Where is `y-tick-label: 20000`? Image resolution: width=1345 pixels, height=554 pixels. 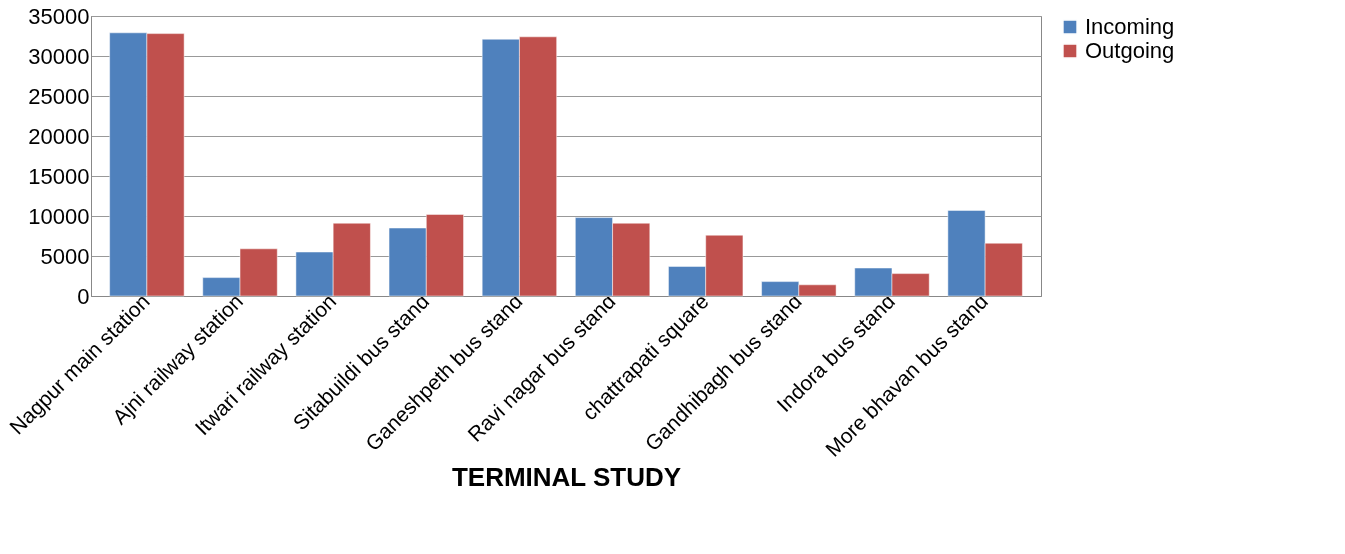
y-tick-label: 20000 is located at coordinates (59, 136).